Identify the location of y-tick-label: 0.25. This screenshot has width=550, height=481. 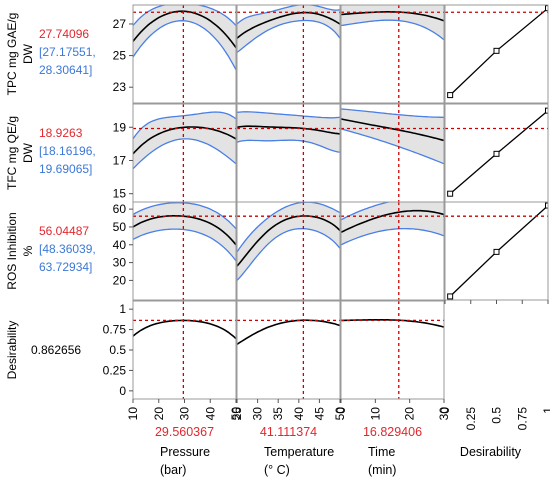
(115, 370).